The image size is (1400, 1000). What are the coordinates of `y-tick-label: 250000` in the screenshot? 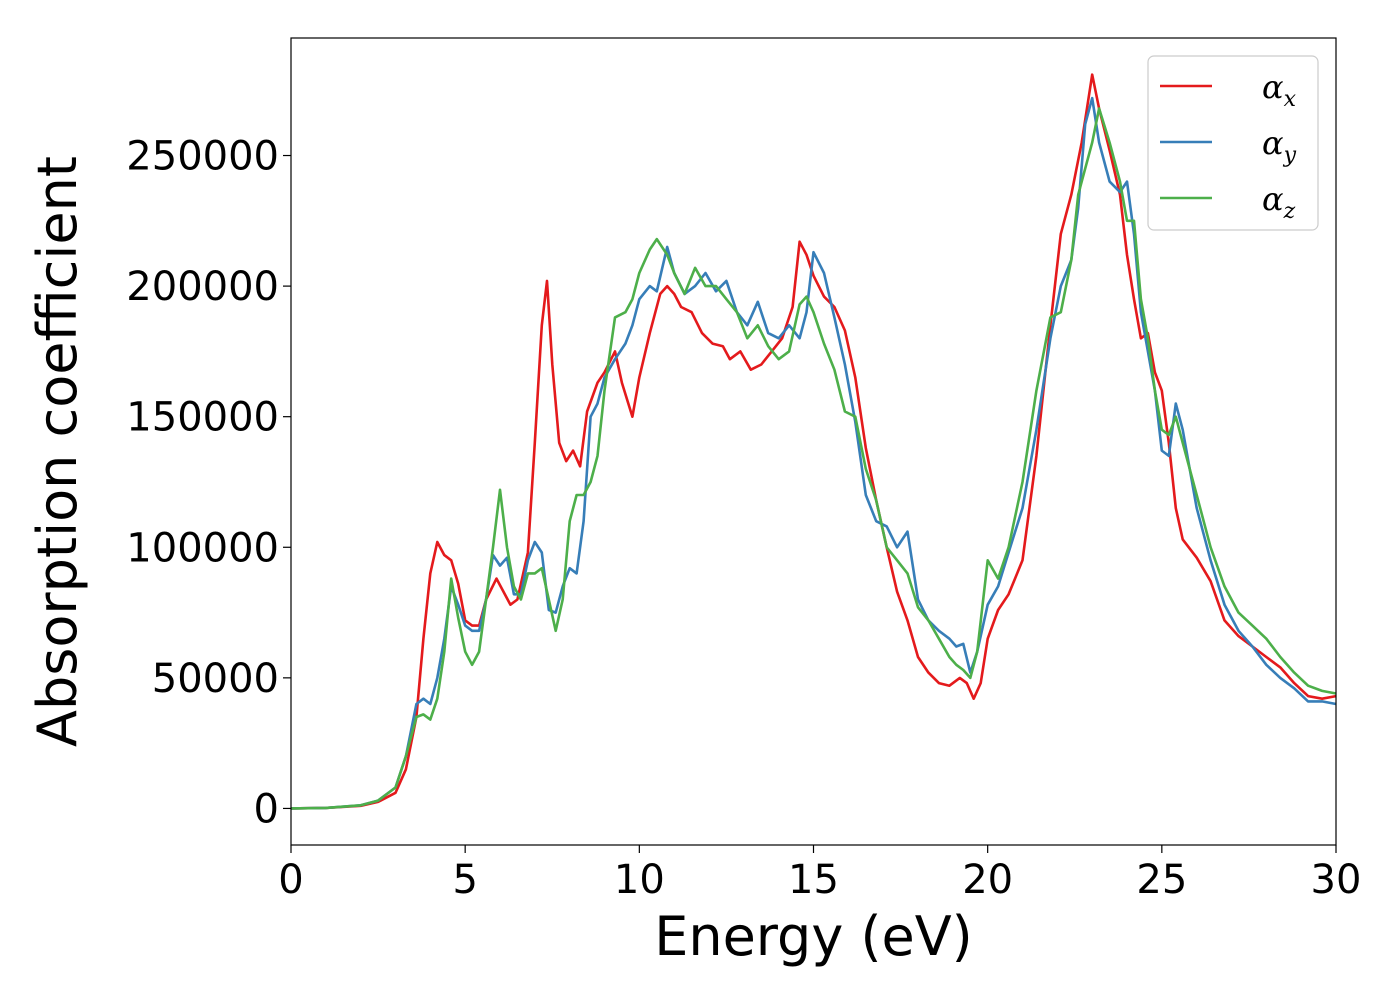 It's located at (202, 157).